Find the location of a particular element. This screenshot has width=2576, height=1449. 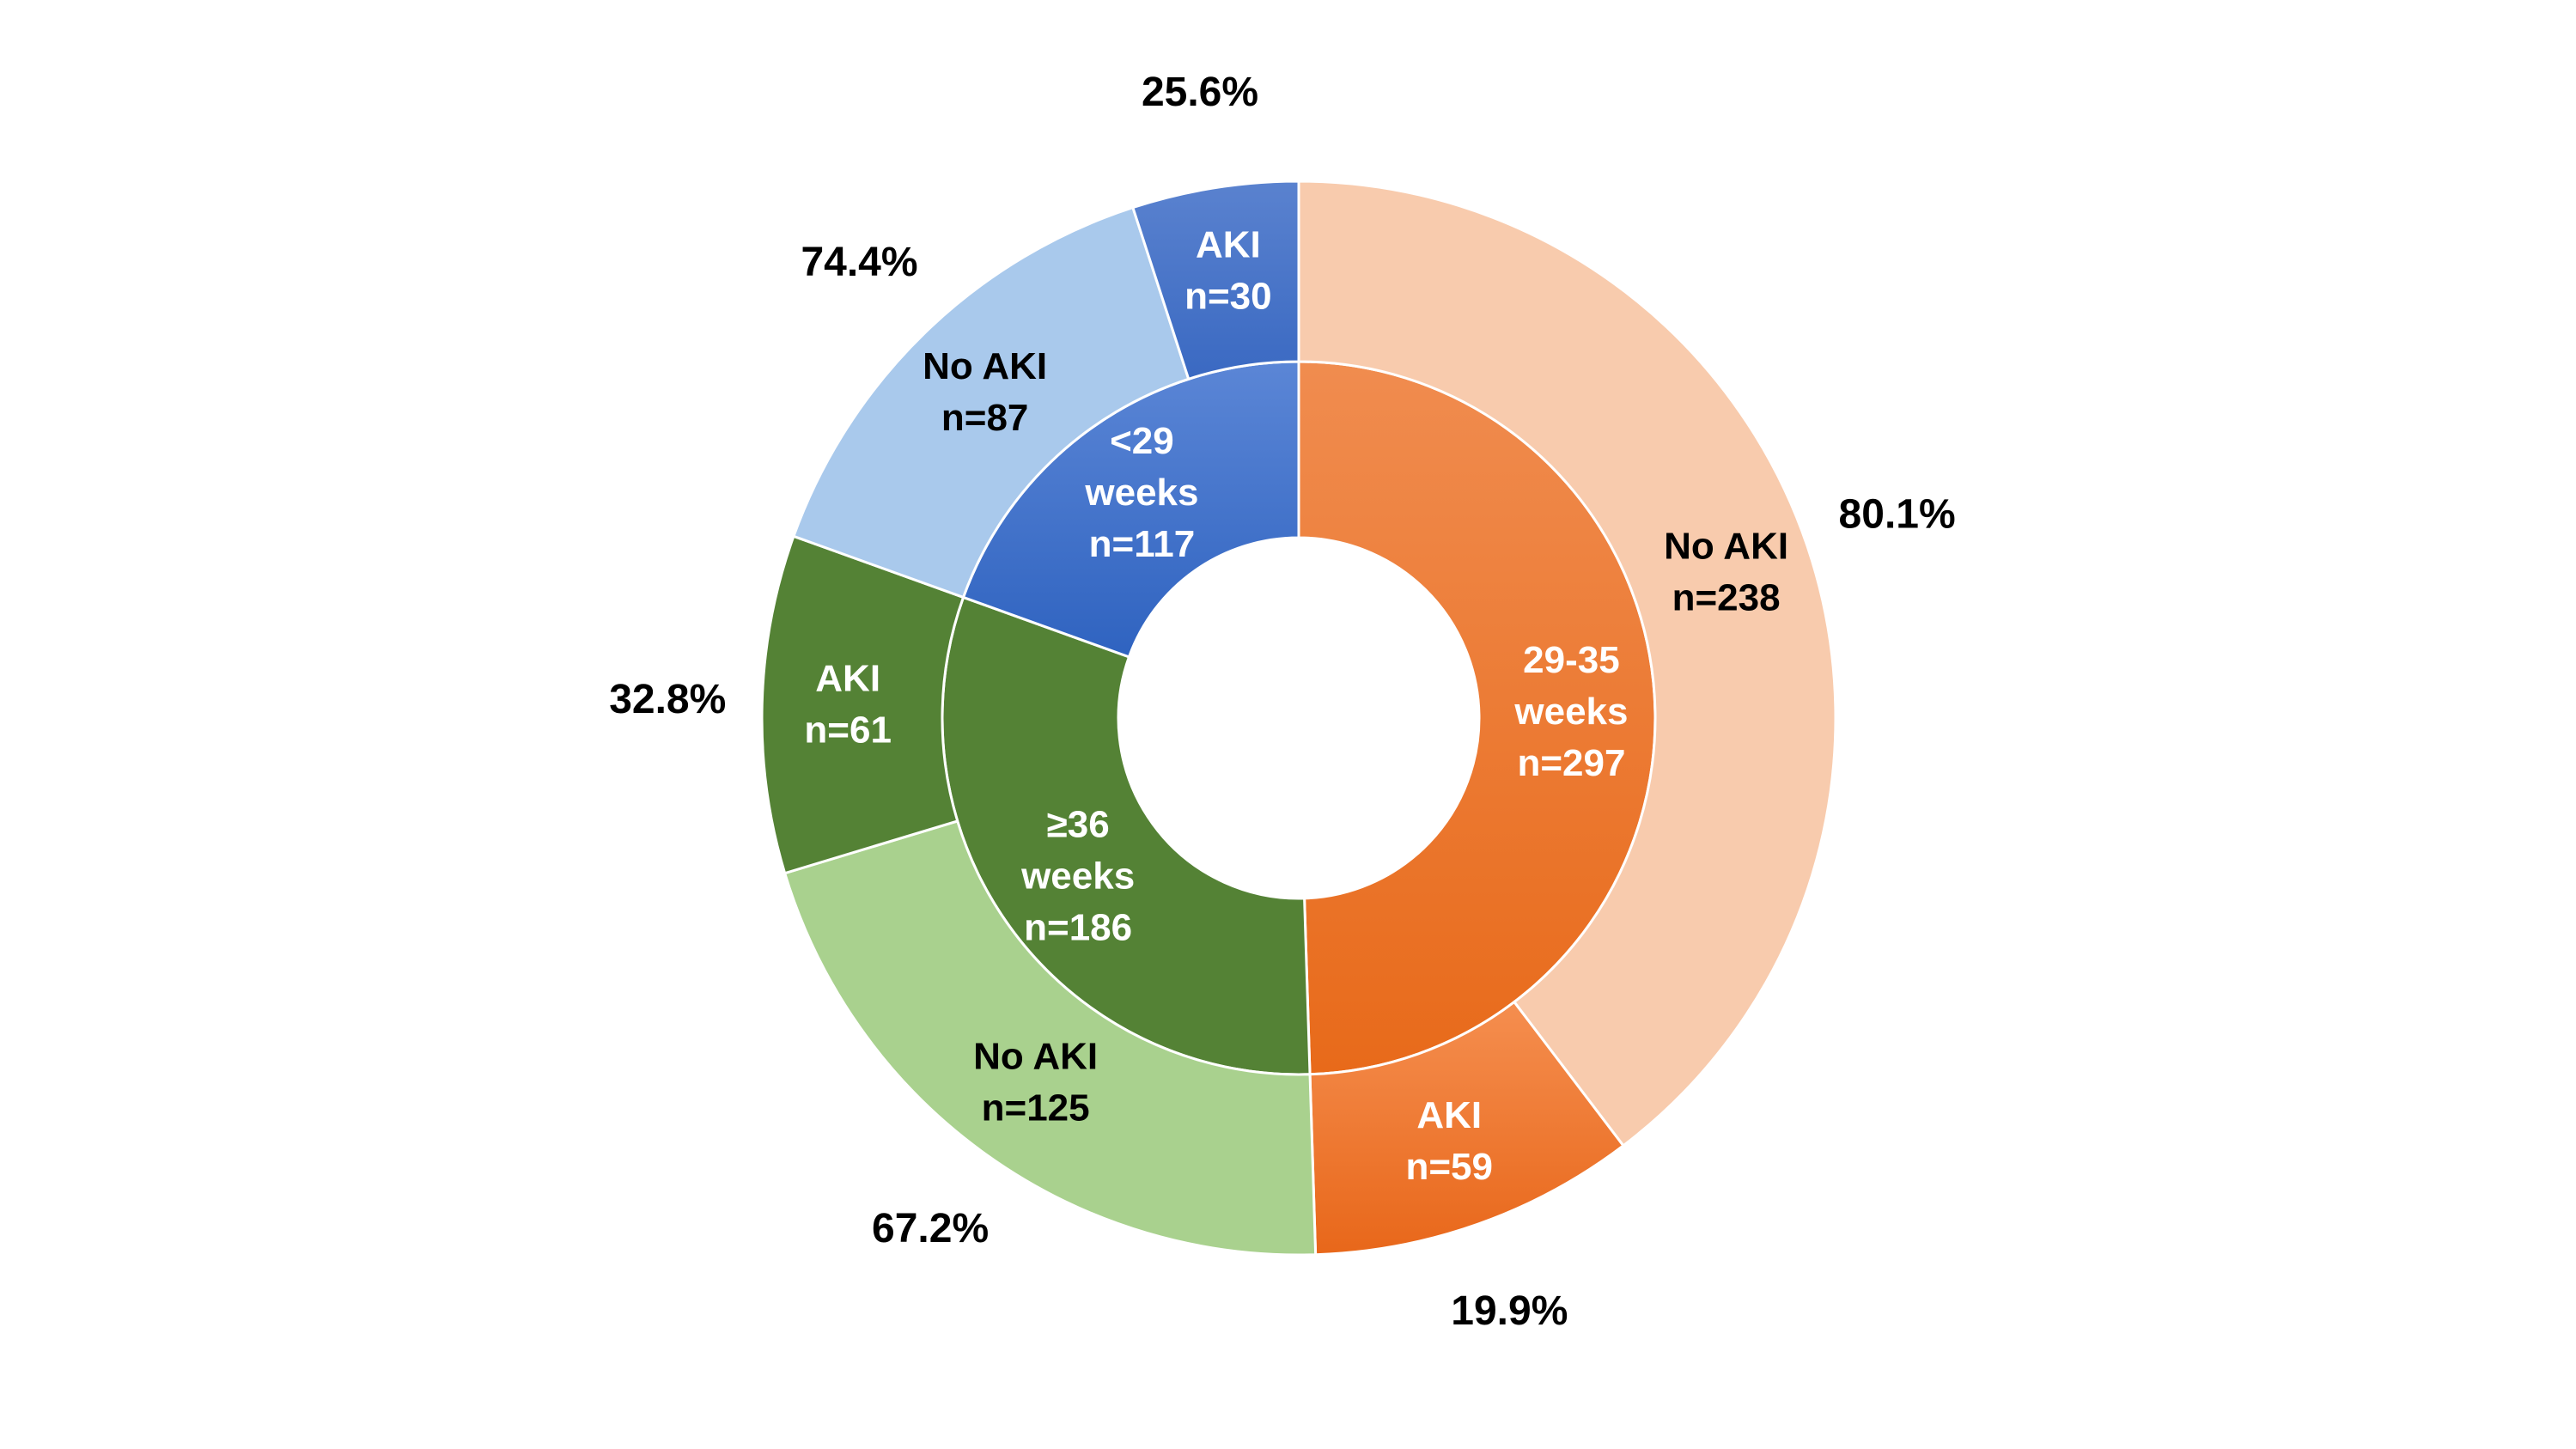

outer-label-0-1: AKI n=59 is located at coordinates (1449, 1141).